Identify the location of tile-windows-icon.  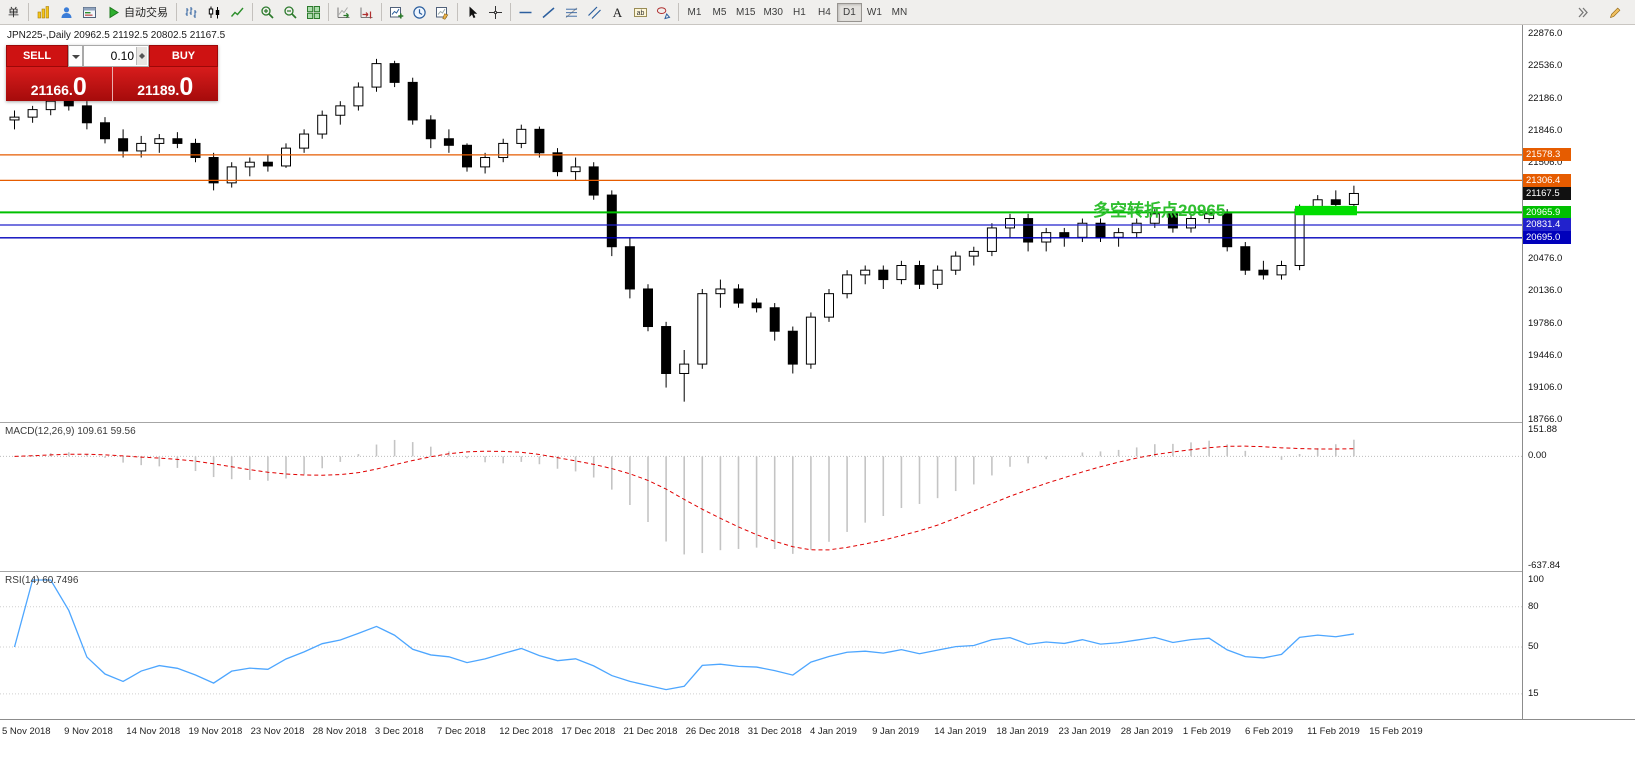
(313, 12).